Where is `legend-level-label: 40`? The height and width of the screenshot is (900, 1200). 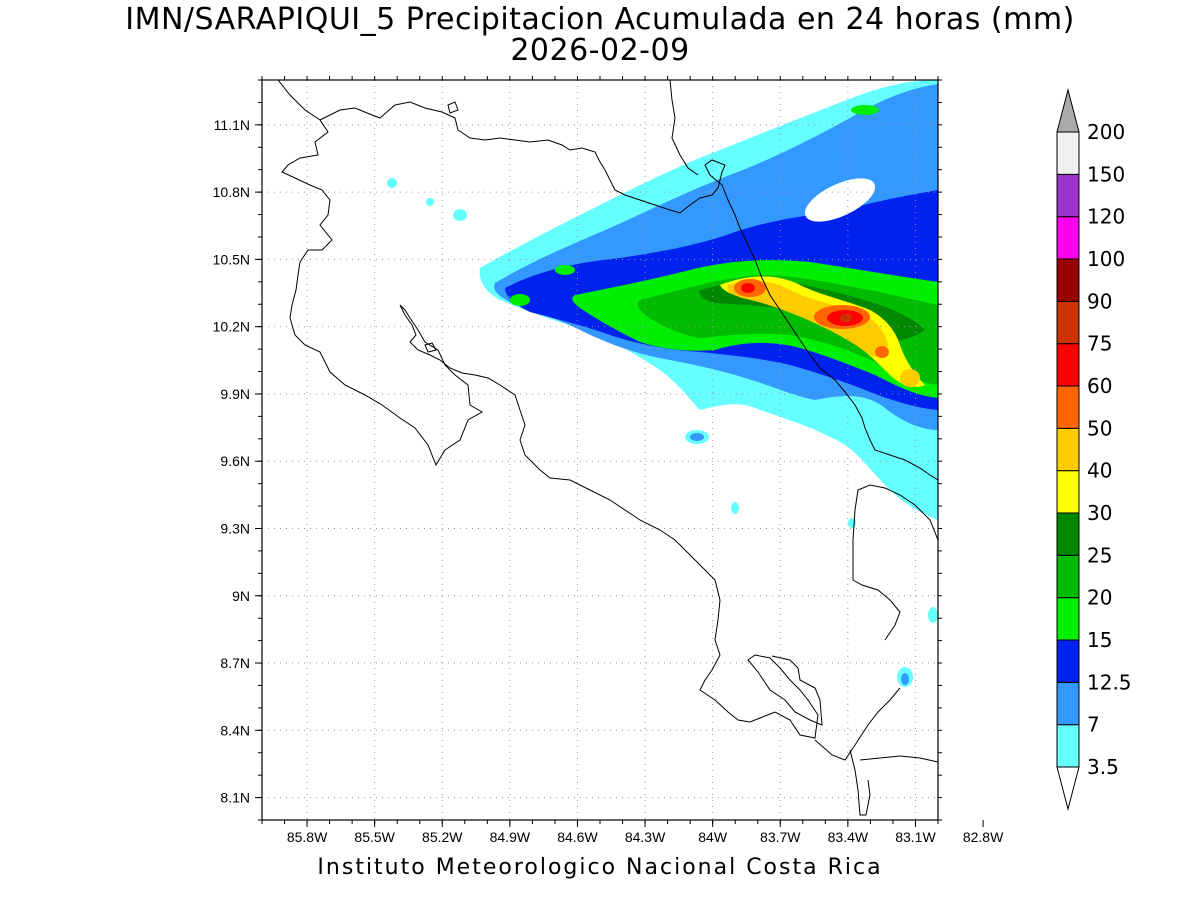 legend-level-label: 40 is located at coordinates (1099, 471).